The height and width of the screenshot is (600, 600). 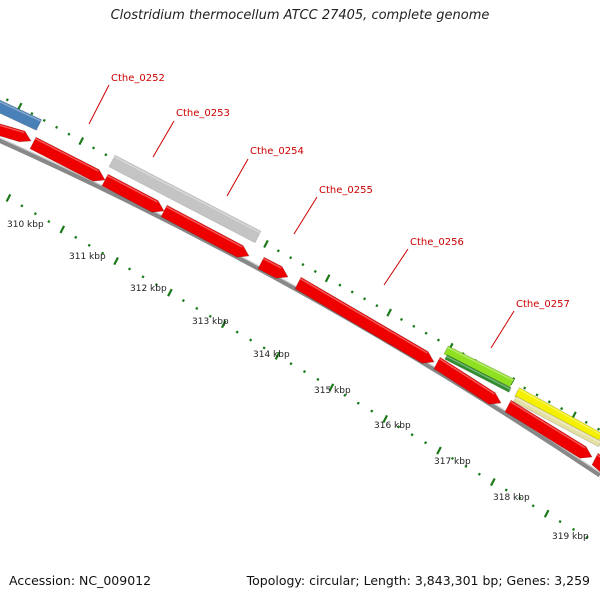 I want to click on blue-feature, so click(x=21, y=115).